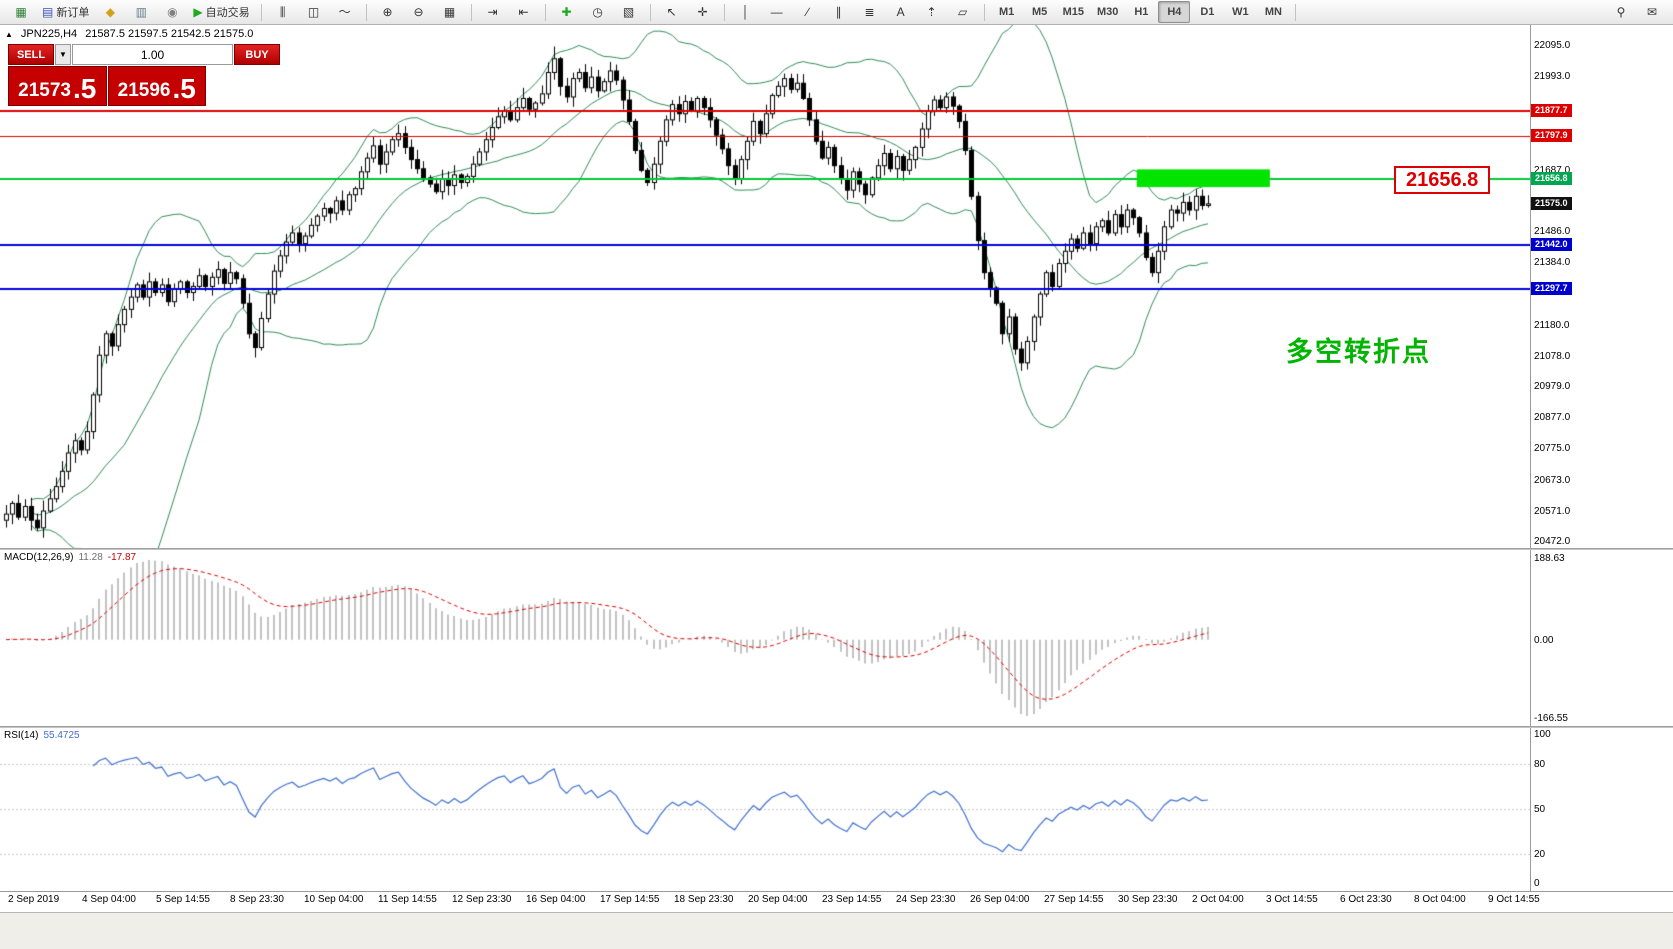 This screenshot has width=1673, height=949. I want to click on market-watch-button: ▥, so click(141, 12).